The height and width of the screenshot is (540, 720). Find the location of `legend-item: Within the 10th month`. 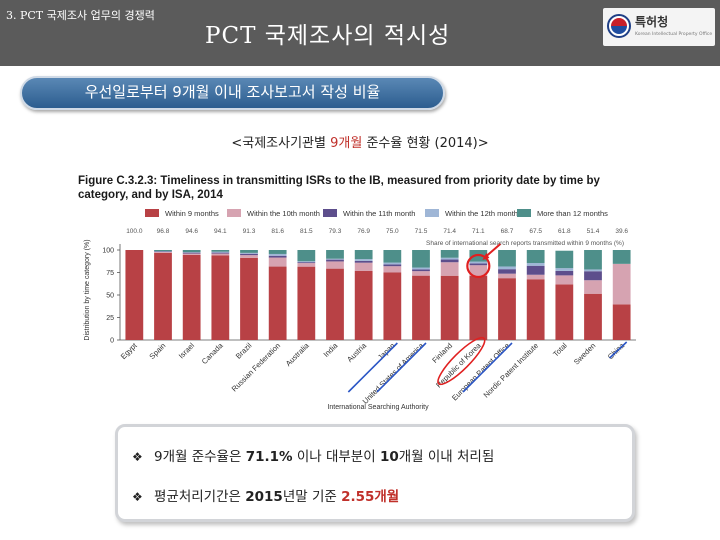

legend-item: Within the 10th month is located at coordinates (273, 213).